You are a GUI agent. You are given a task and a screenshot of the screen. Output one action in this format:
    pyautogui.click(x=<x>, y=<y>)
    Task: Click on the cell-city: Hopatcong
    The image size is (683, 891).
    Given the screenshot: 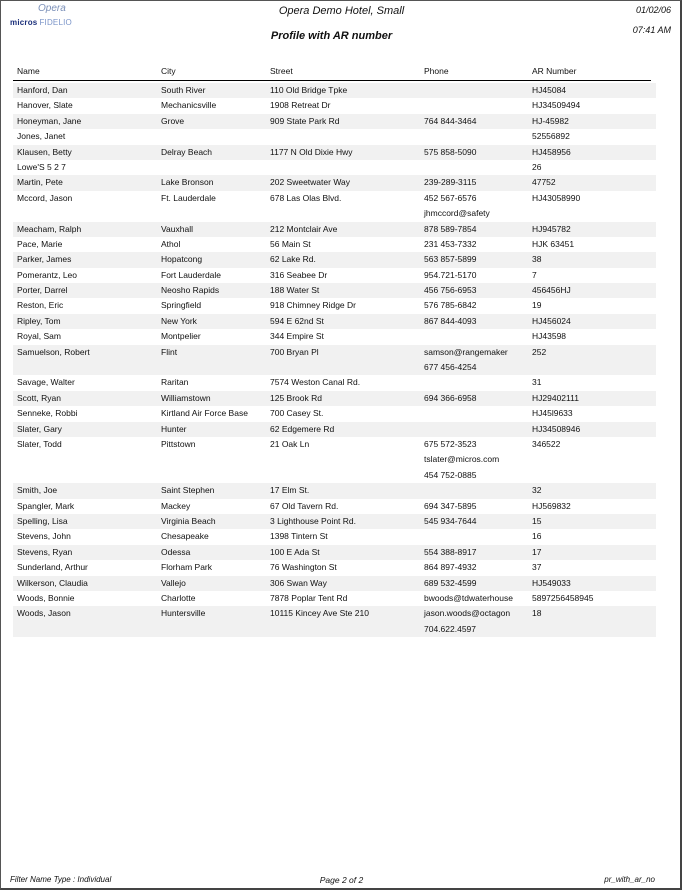 What is the action you would take?
    pyautogui.click(x=182, y=259)
    